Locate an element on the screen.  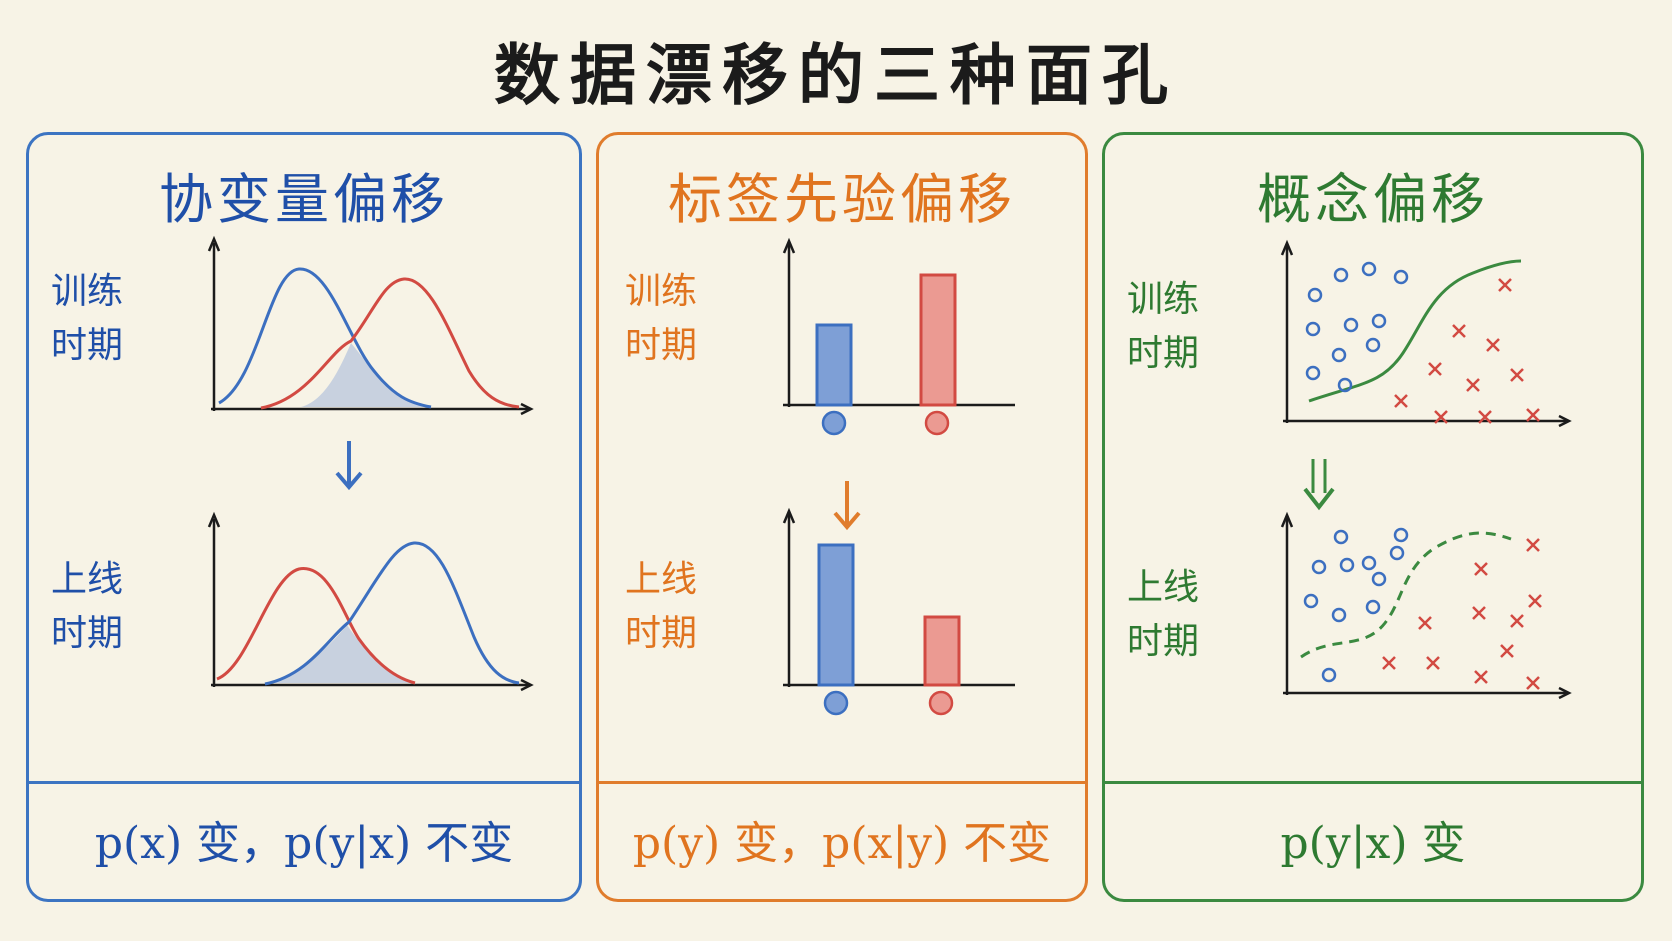
train-curve-red is located at coordinates (390, 343).